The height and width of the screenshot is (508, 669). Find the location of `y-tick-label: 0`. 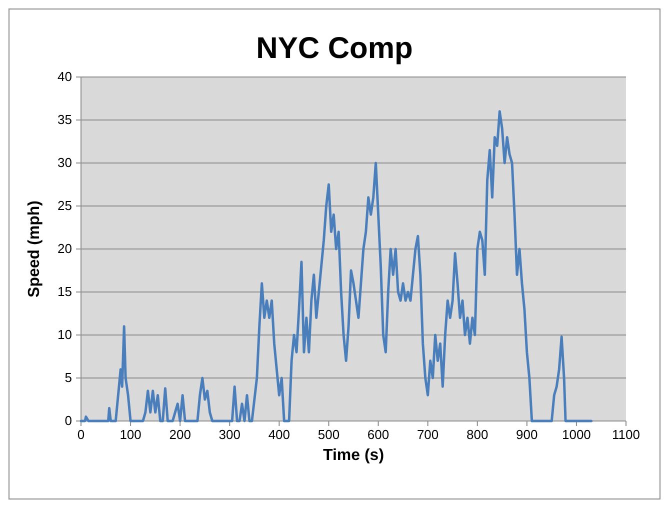

y-tick-label: 0 is located at coordinates (68, 420).